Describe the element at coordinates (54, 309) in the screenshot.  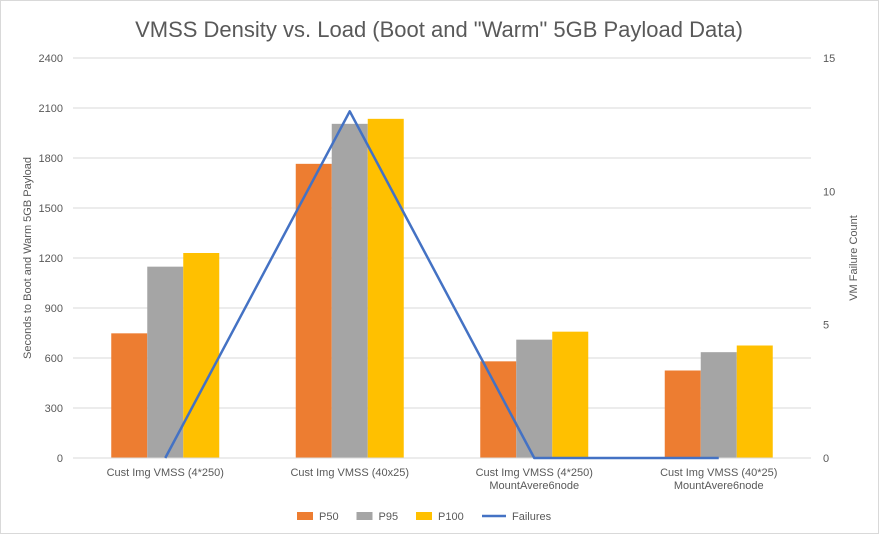
I see `y-tick-label: 900` at that location.